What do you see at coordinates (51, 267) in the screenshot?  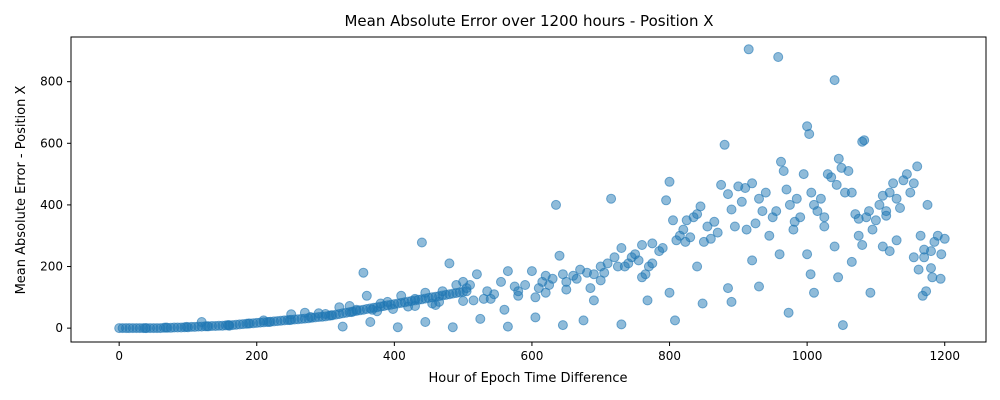 I see `y-tick-label: 200` at bounding box center [51, 267].